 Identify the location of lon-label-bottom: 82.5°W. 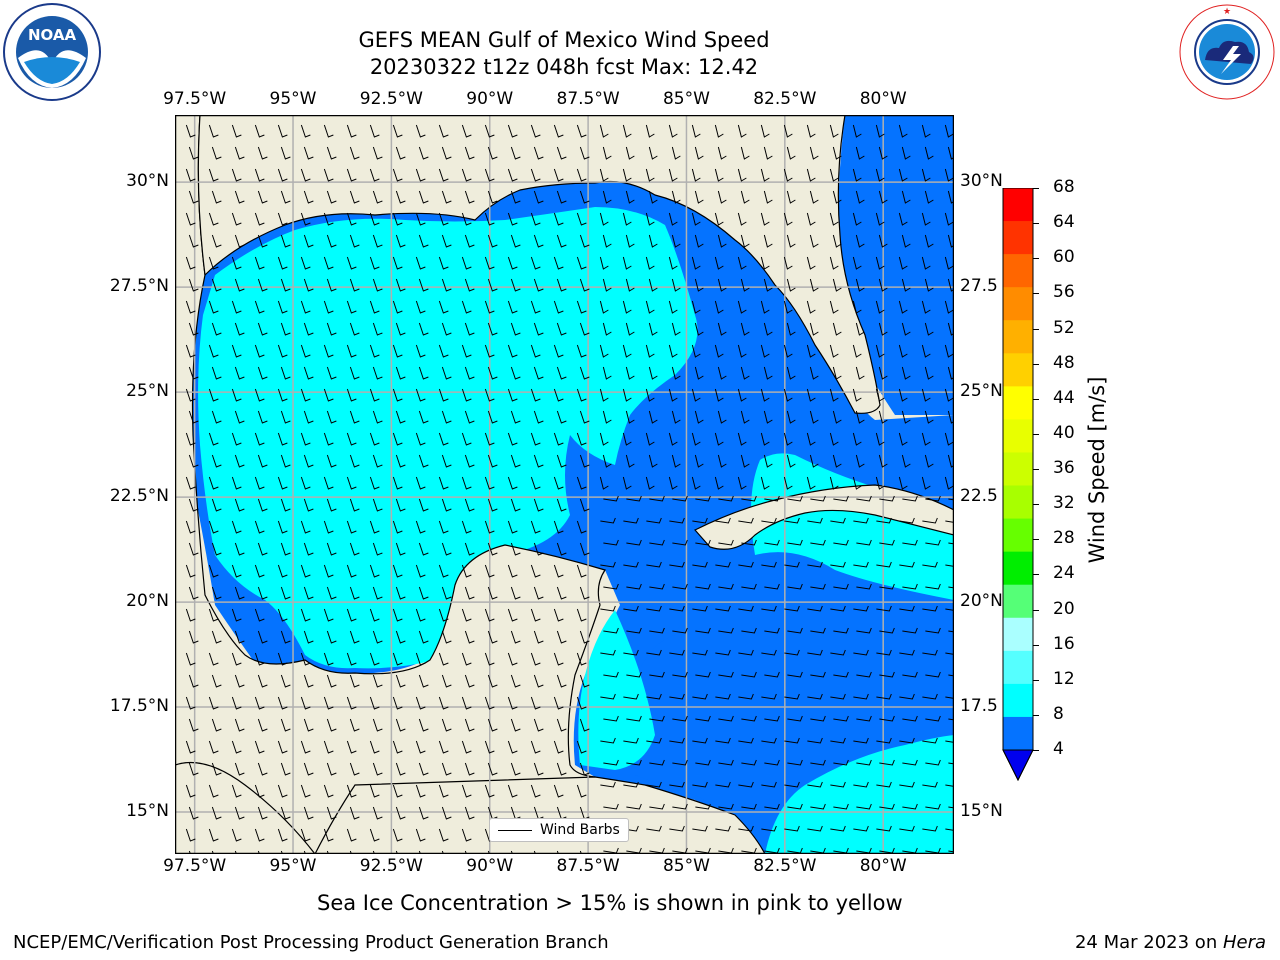
(785, 866).